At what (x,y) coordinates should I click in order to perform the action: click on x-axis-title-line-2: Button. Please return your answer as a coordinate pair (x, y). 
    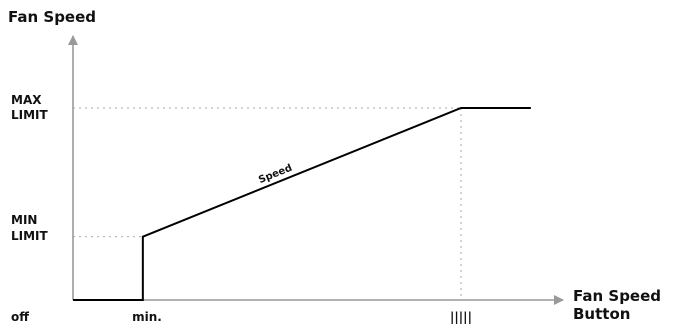
    Looking at the image, I should click on (601, 314).